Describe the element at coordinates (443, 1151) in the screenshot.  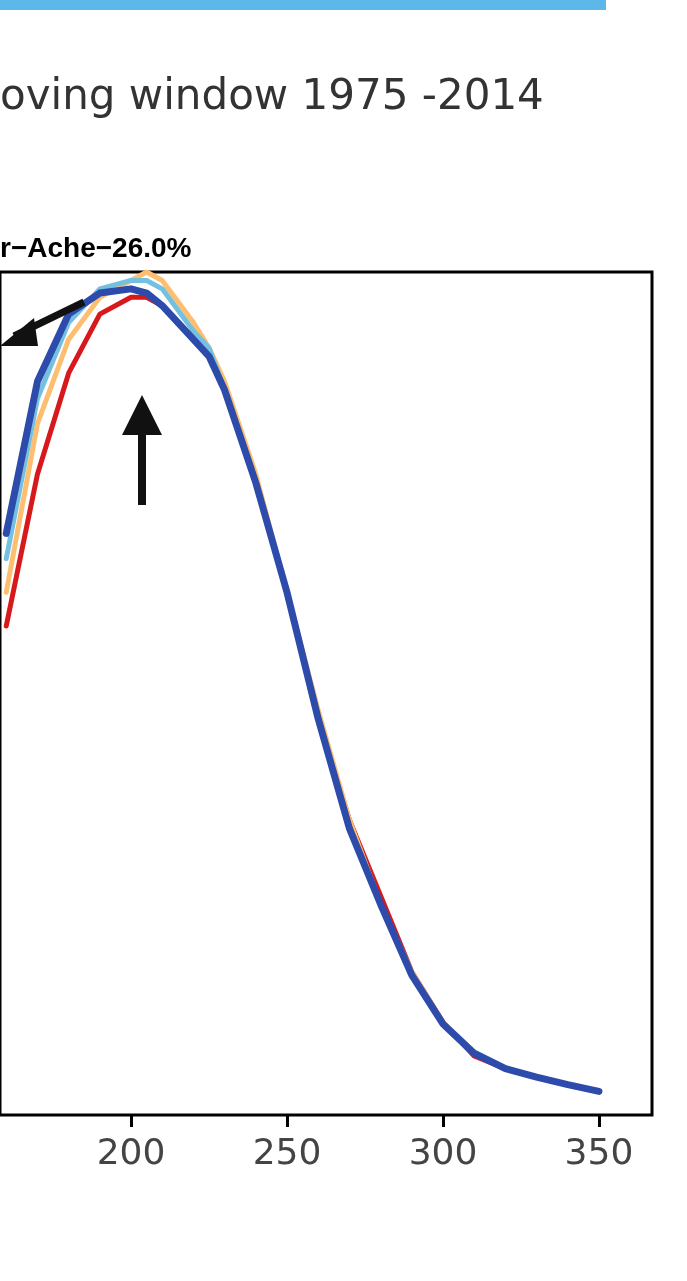
I see `x-tick-label: 300` at that location.